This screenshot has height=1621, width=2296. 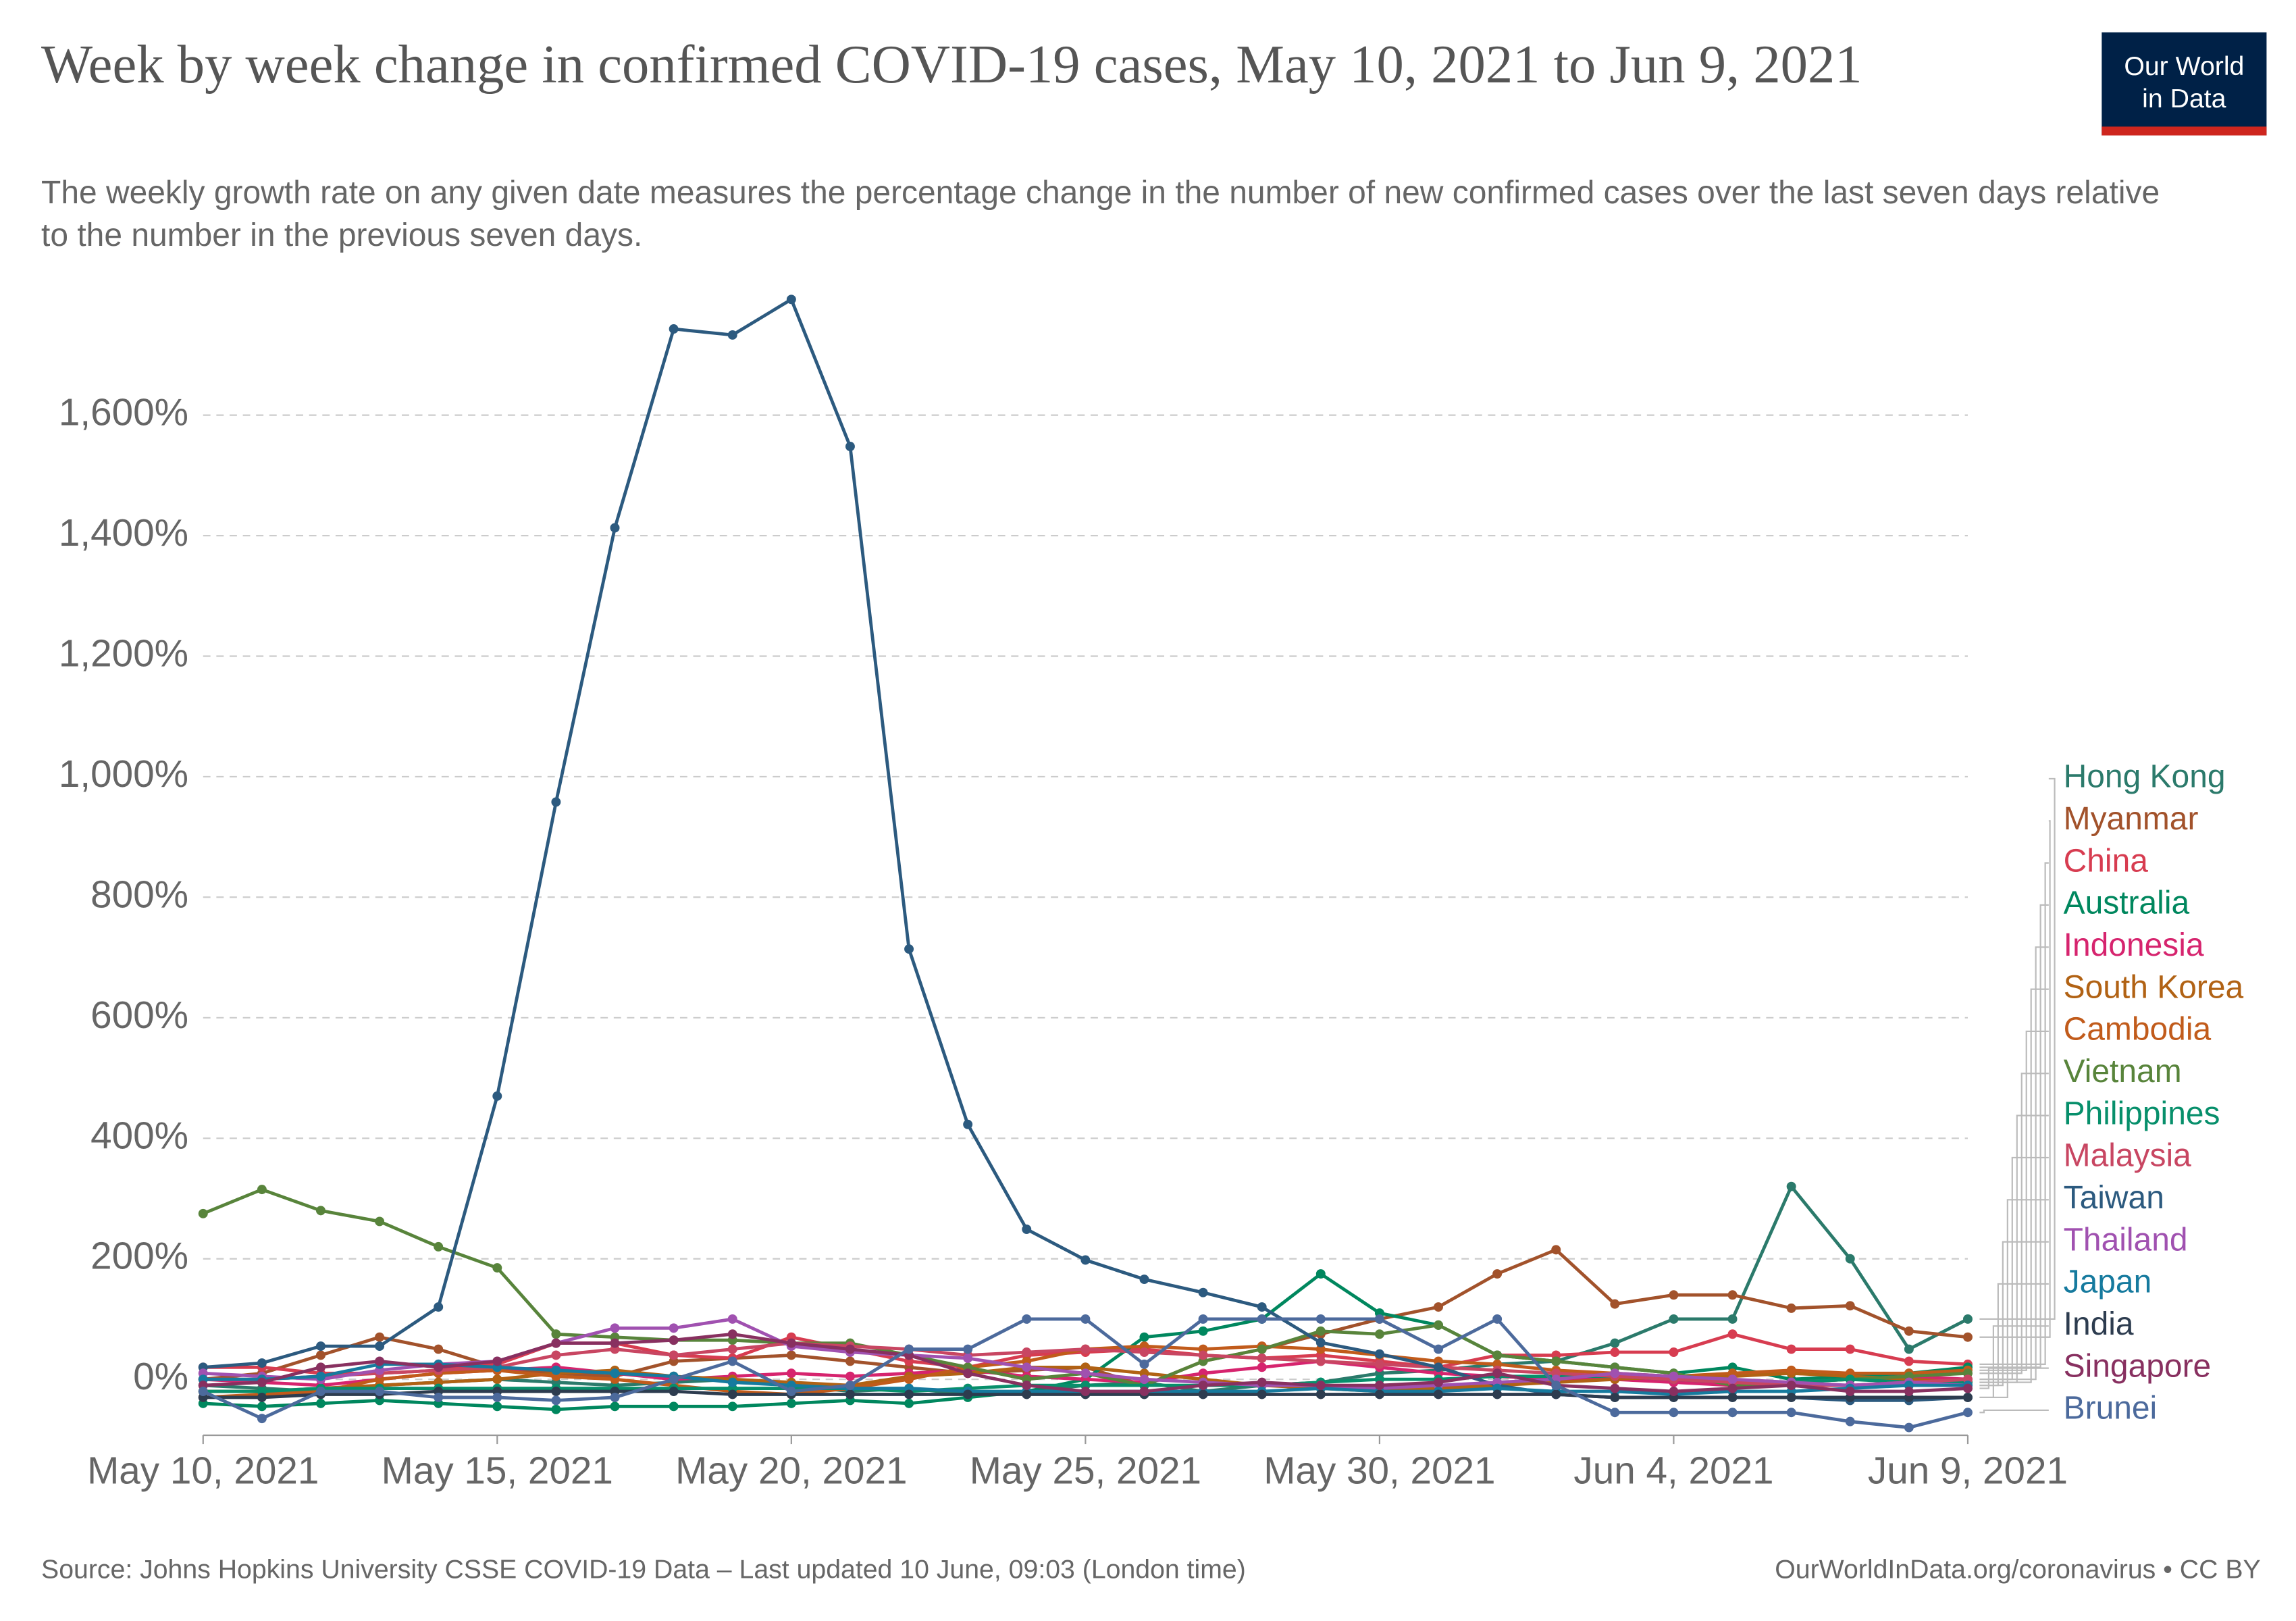 What do you see at coordinates (2154, 987) in the screenshot?
I see `legend-label: South Korea` at bounding box center [2154, 987].